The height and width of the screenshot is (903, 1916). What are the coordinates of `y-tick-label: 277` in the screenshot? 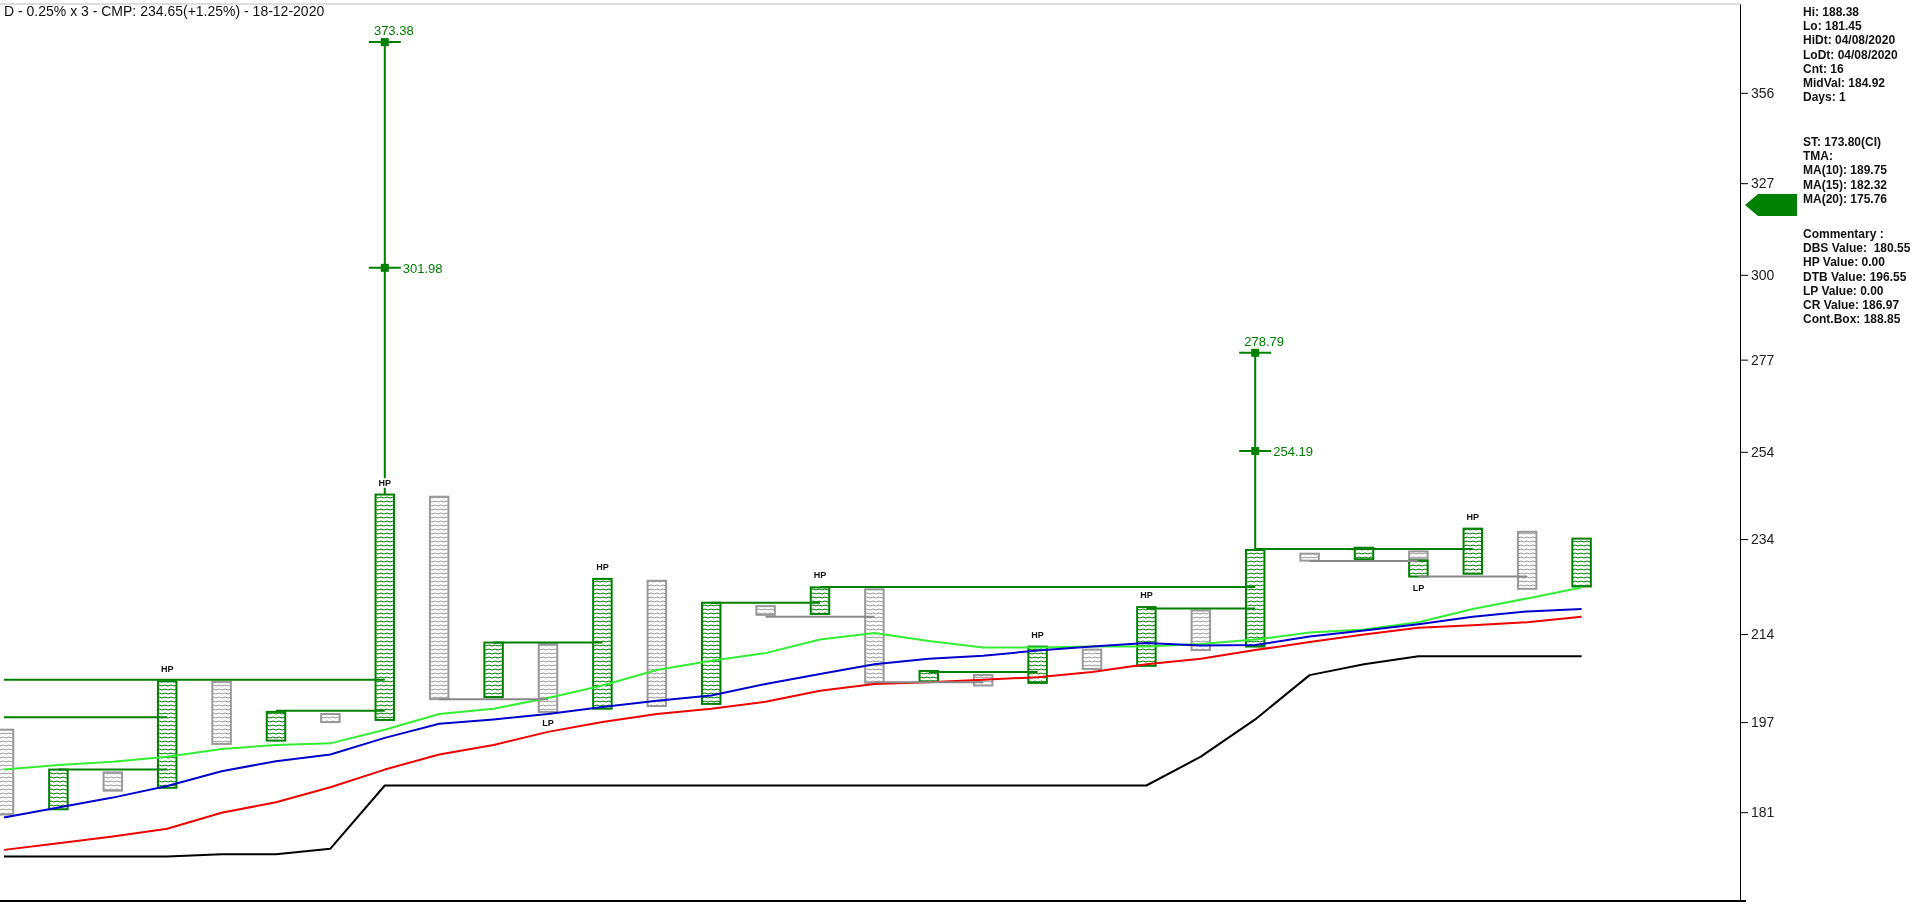 It's located at (1763, 359).